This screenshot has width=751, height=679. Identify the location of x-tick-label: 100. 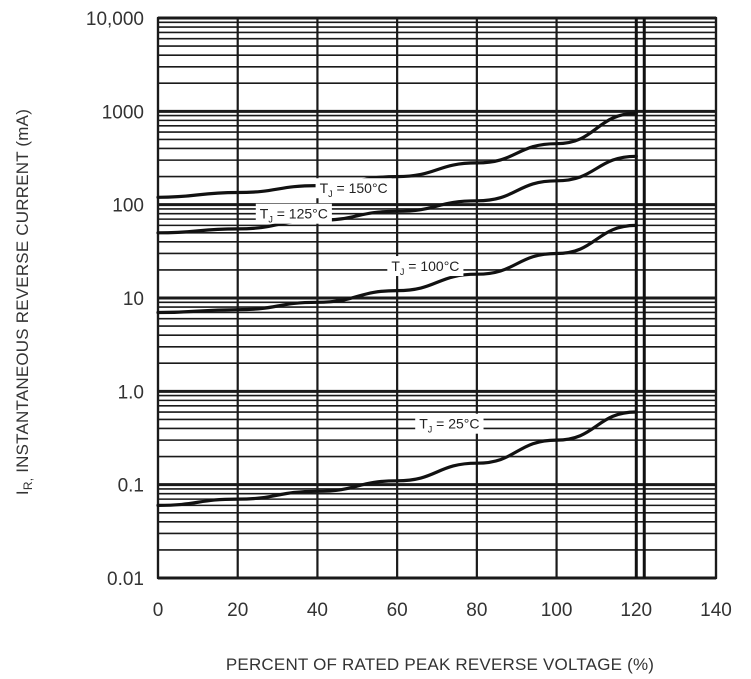
(557, 610).